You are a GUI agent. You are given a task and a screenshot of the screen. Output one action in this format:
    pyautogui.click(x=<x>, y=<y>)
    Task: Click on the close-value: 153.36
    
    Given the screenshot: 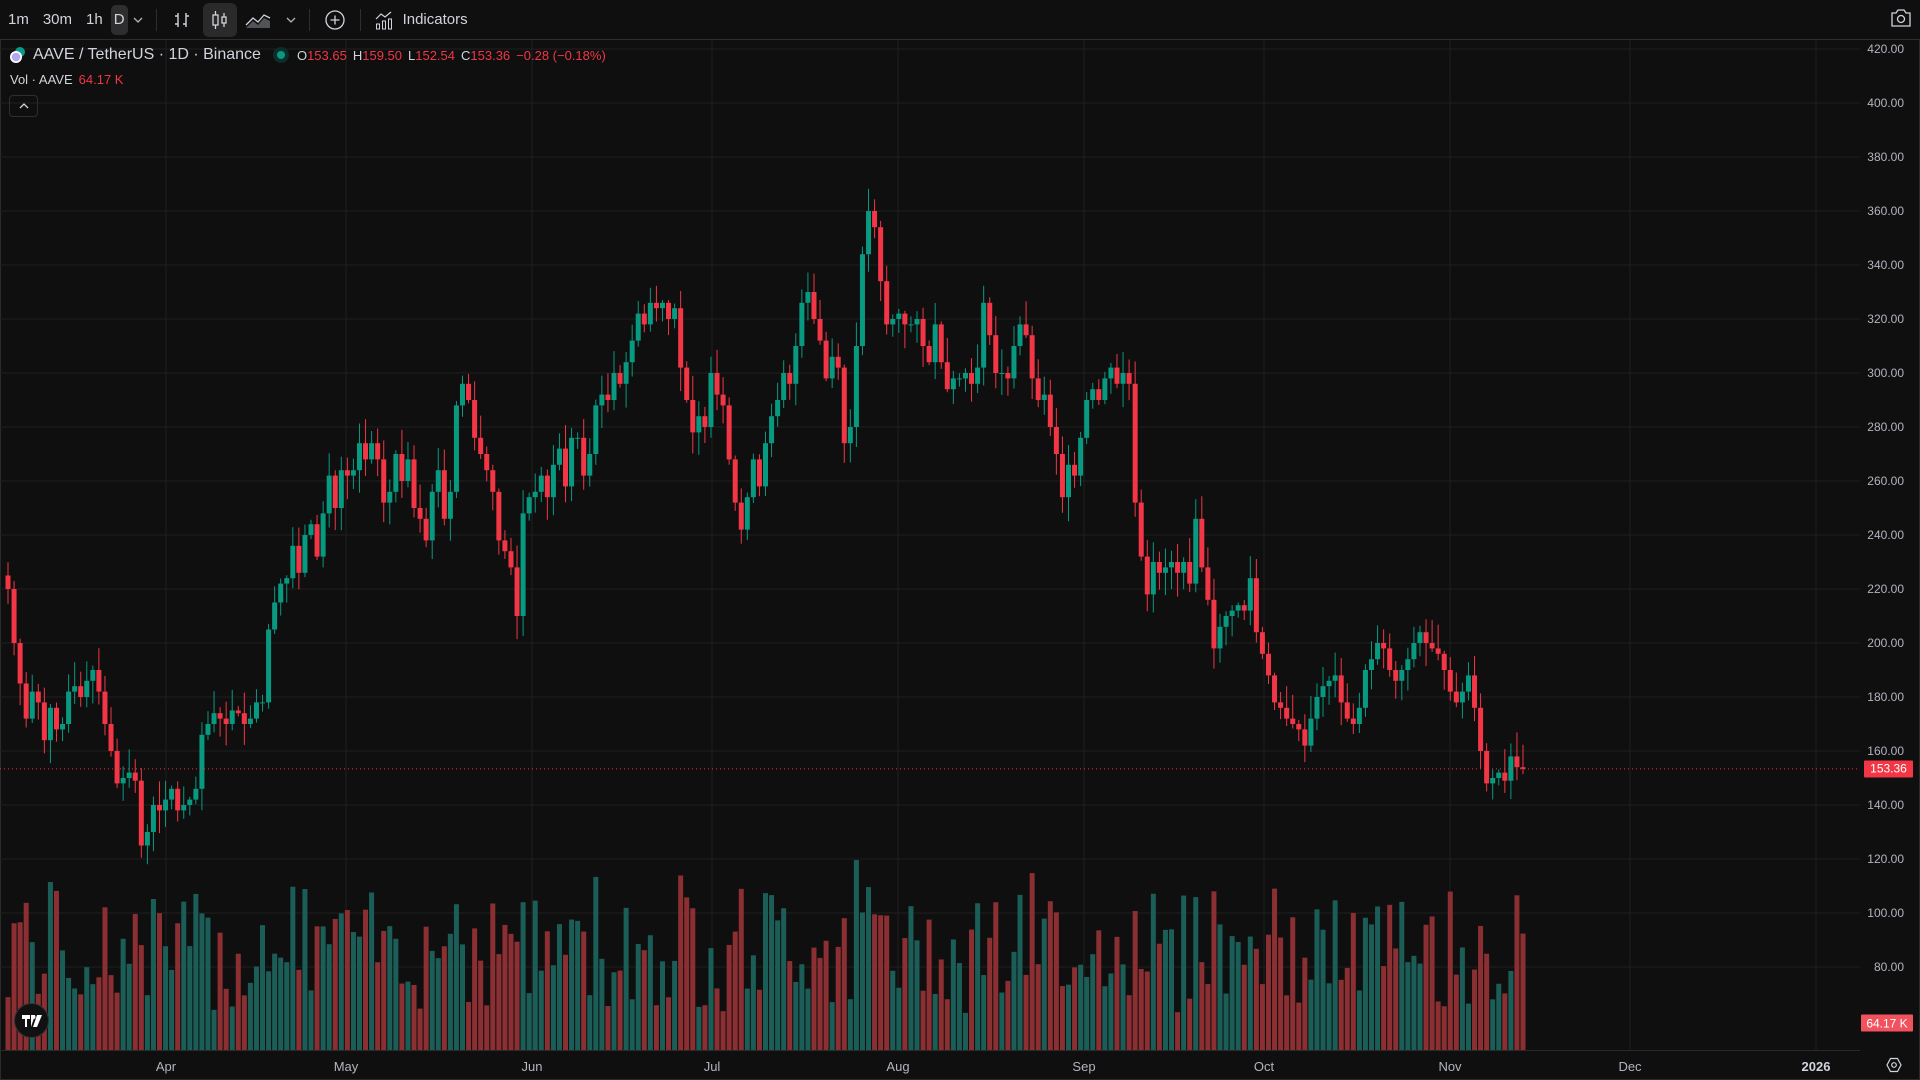 What is the action you would take?
    pyautogui.click(x=490, y=55)
    